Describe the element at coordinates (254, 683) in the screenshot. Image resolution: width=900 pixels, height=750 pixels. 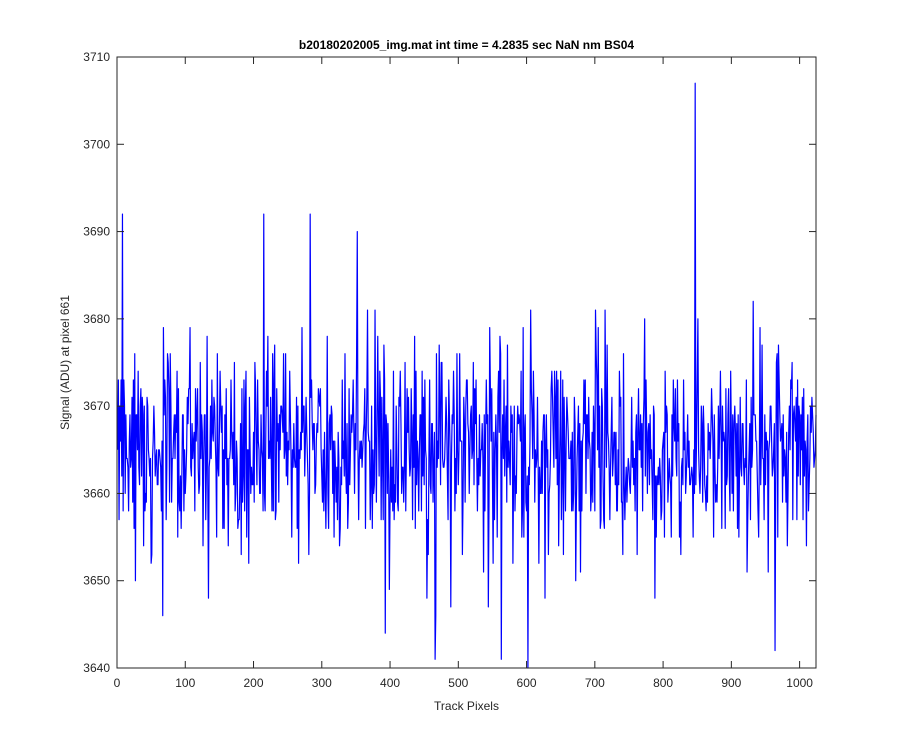
I see `x-tick-label: 200` at that location.